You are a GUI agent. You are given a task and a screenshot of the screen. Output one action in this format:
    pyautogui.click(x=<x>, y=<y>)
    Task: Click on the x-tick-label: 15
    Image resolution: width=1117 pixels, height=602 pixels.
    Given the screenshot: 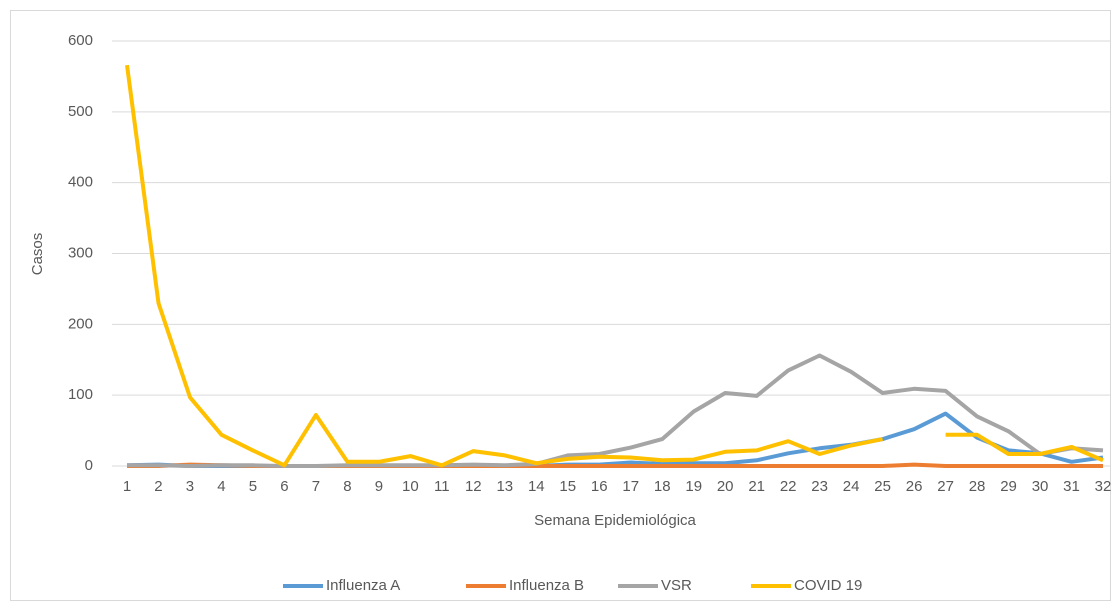 What is the action you would take?
    pyautogui.click(x=567, y=486)
    